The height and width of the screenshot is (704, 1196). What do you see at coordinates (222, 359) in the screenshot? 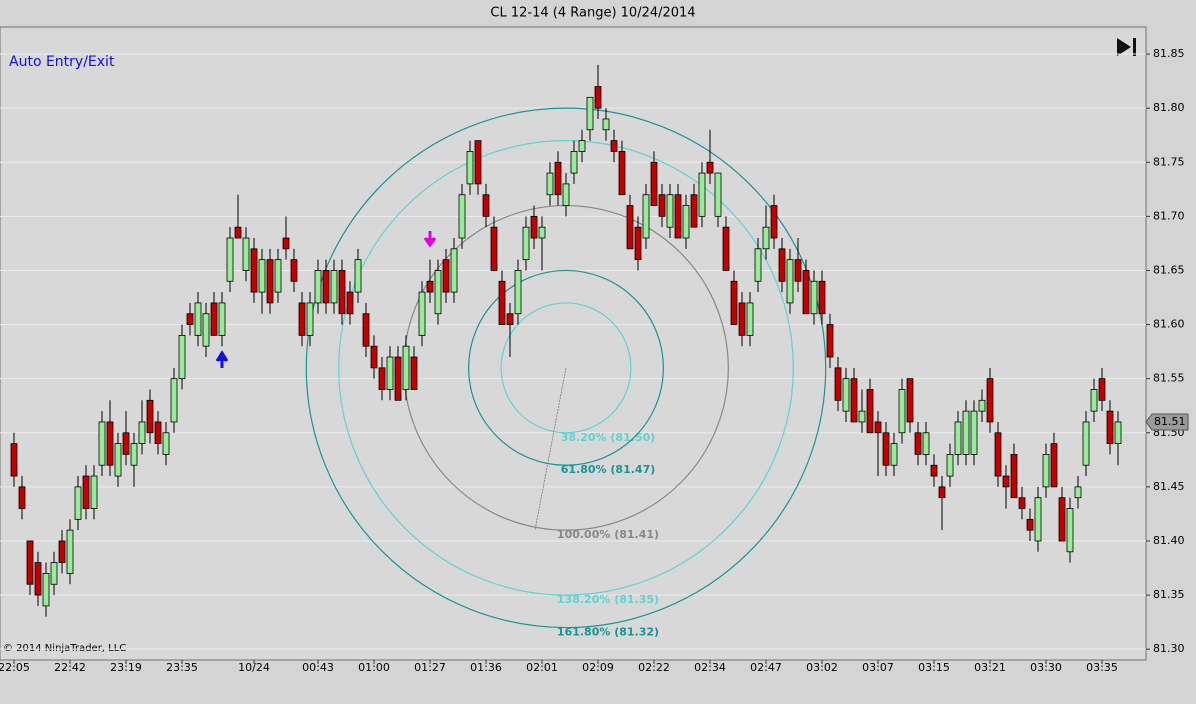
I see `buy-arrow` at bounding box center [222, 359].